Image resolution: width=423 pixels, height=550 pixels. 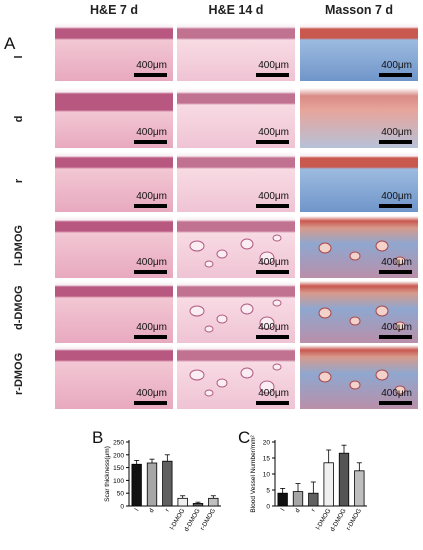 I want to click on y-tick-label: 150, so click(x=118, y=468).